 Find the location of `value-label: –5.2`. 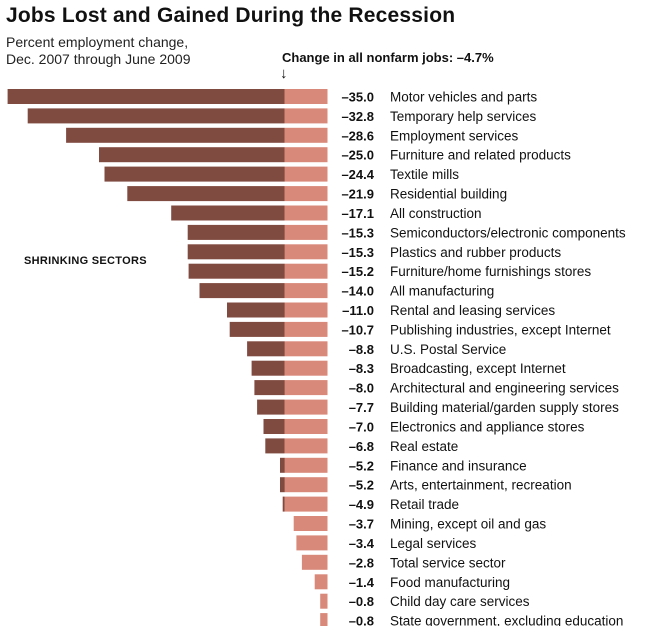

value-label: –5.2 is located at coordinates (361, 485).